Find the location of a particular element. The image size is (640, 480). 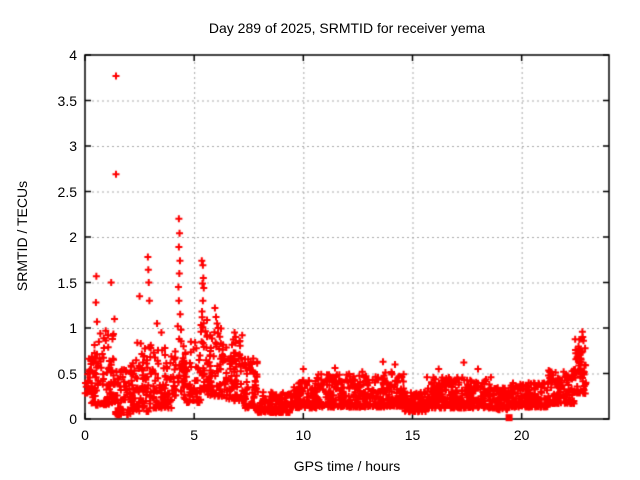

x-axis-label: GPS time / hours is located at coordinates (347, 466).